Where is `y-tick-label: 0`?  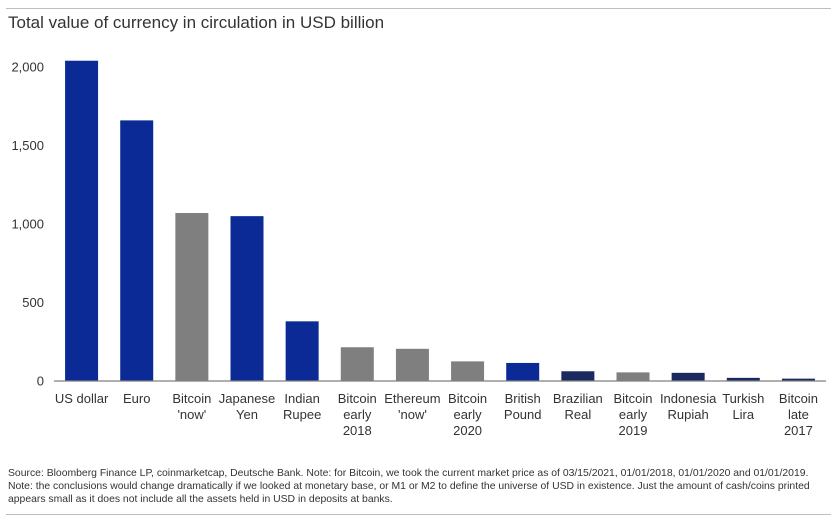 y-tick-label: 0 is located at coordinates (40, 381).